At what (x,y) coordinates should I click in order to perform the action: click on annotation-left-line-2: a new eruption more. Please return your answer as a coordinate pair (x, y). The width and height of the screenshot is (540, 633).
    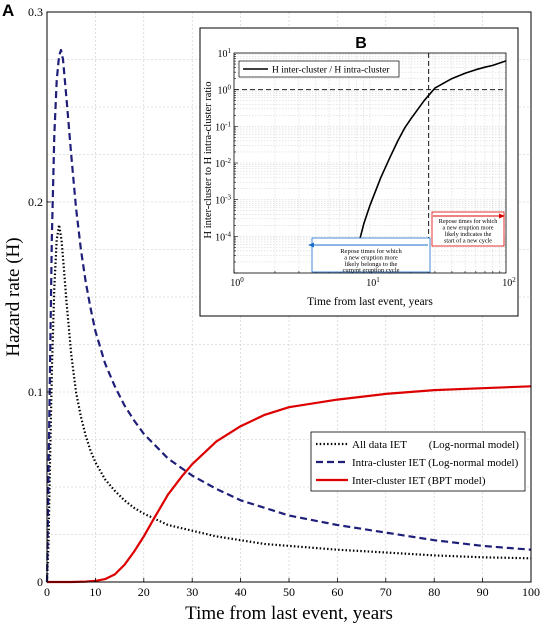
    Looking at the image, I should click on (371, 258).